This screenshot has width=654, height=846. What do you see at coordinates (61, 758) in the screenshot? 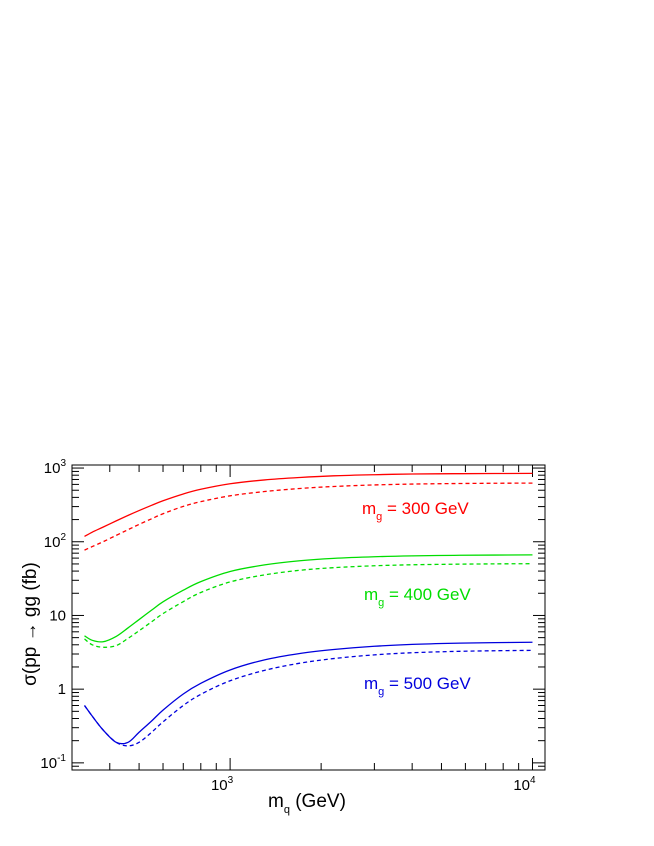
I see `y-tick-label-exponent: -1` at bounding box center [61, 758].